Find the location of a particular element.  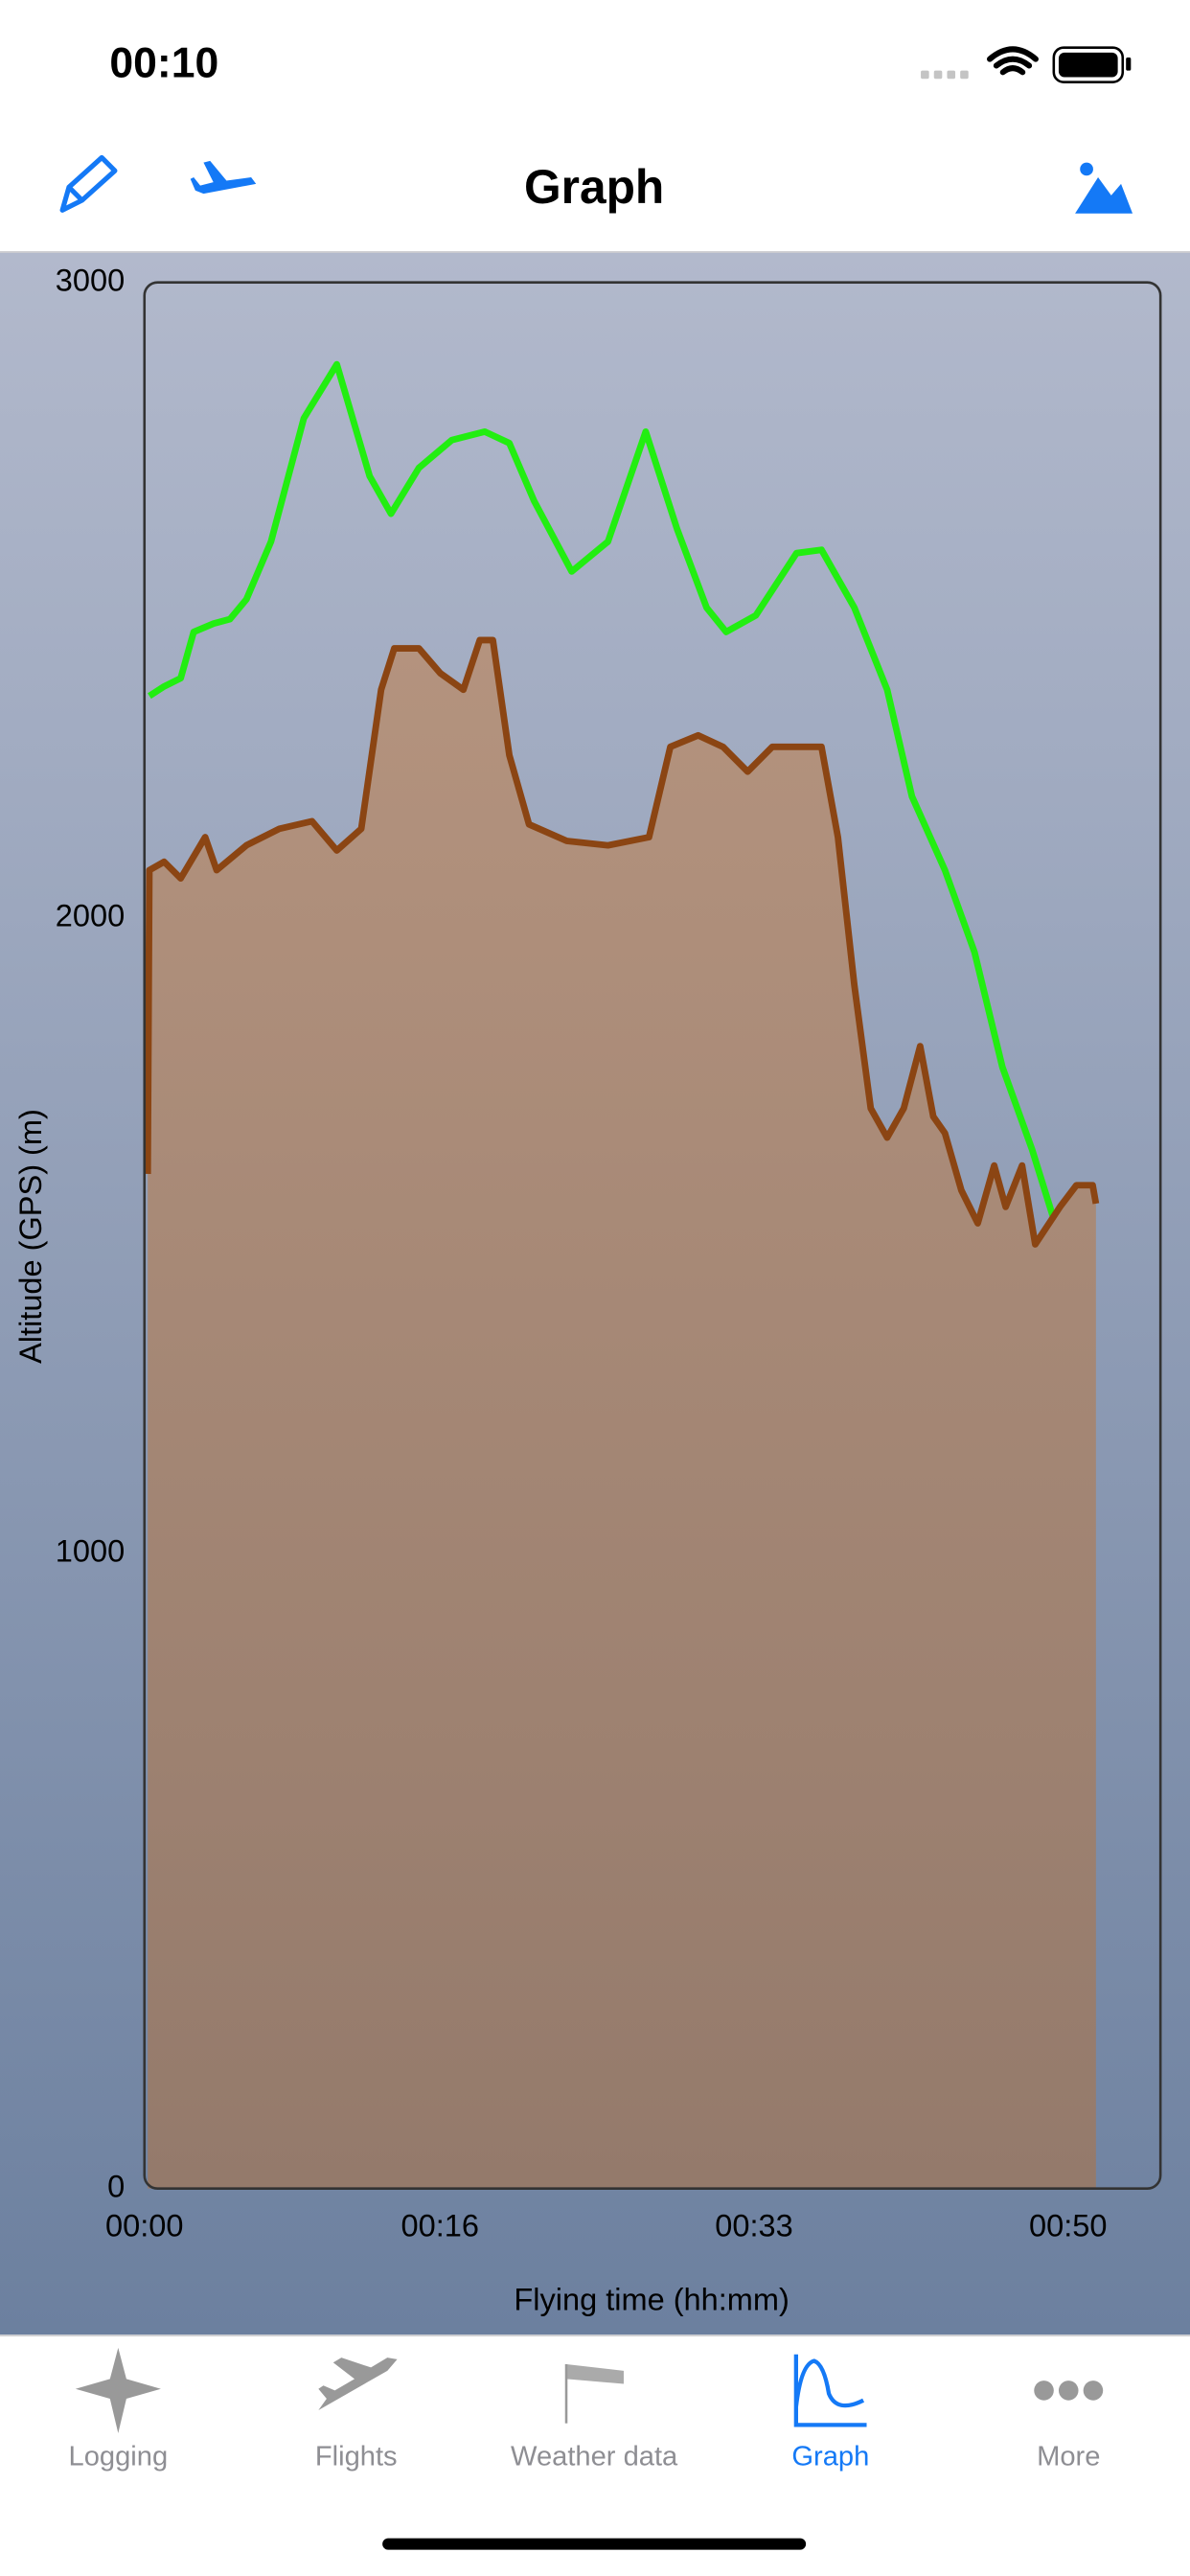

sun-icon is located at coordinates (1087, 169).